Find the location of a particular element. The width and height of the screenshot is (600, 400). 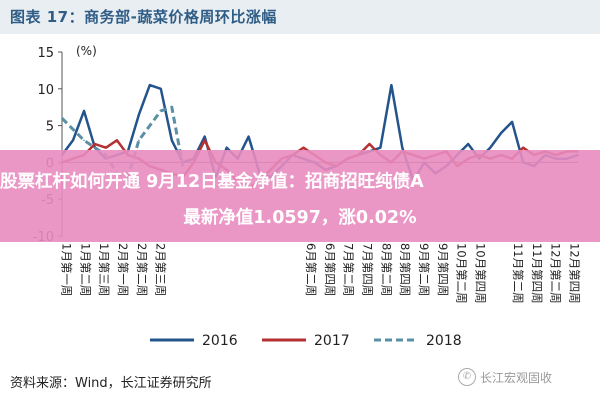

y-tick-label: 5 is located at coordinates (50, 127).